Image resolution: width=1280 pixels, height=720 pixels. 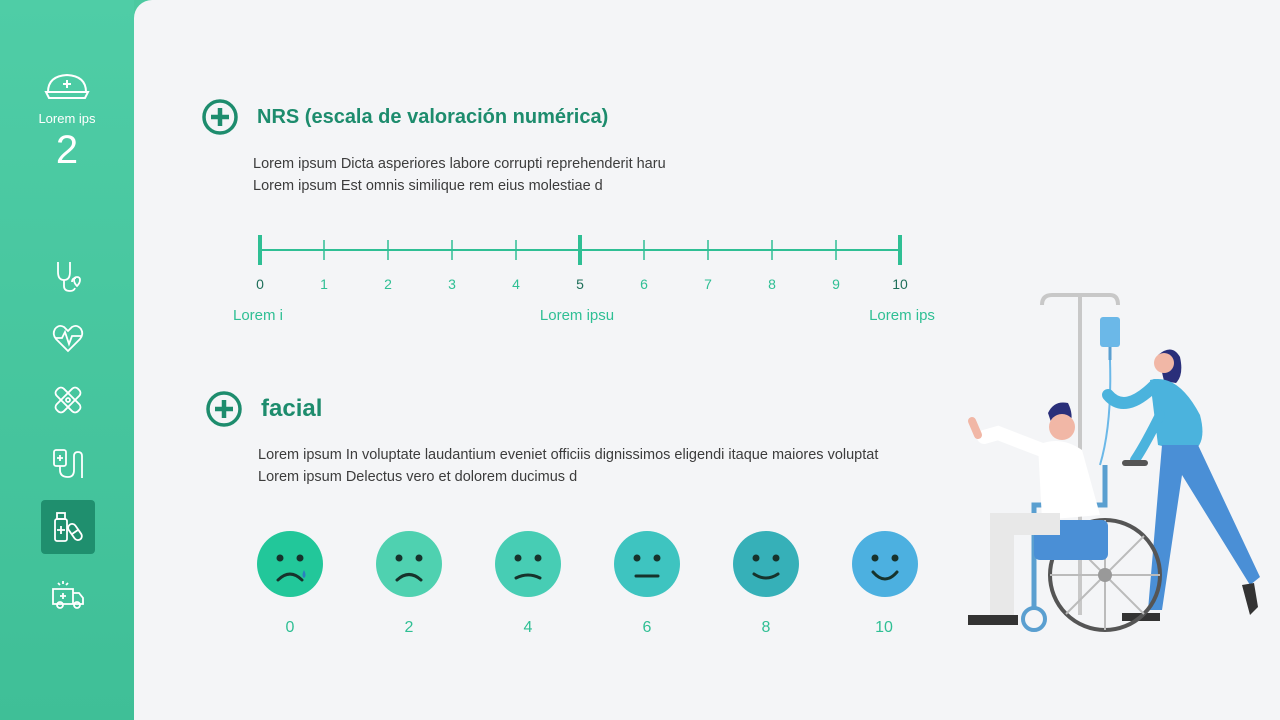 What do you see at coordinates (452, 284) in the screenshot?
I see `scale-tick-label-3: 3` at bounding box center [452, 284].